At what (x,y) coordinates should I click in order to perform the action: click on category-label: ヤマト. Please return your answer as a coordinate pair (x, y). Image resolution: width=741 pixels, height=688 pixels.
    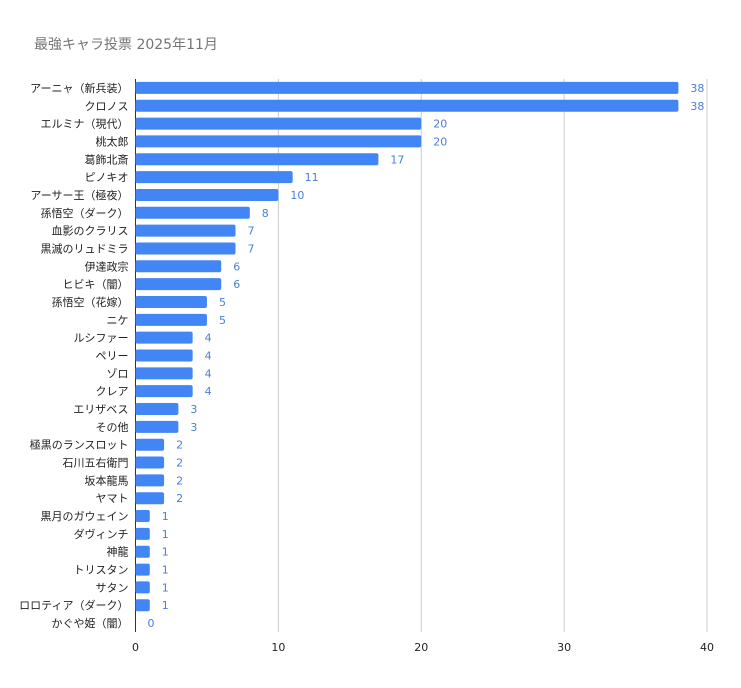
    Looking at the image, I should click on (112, 498).